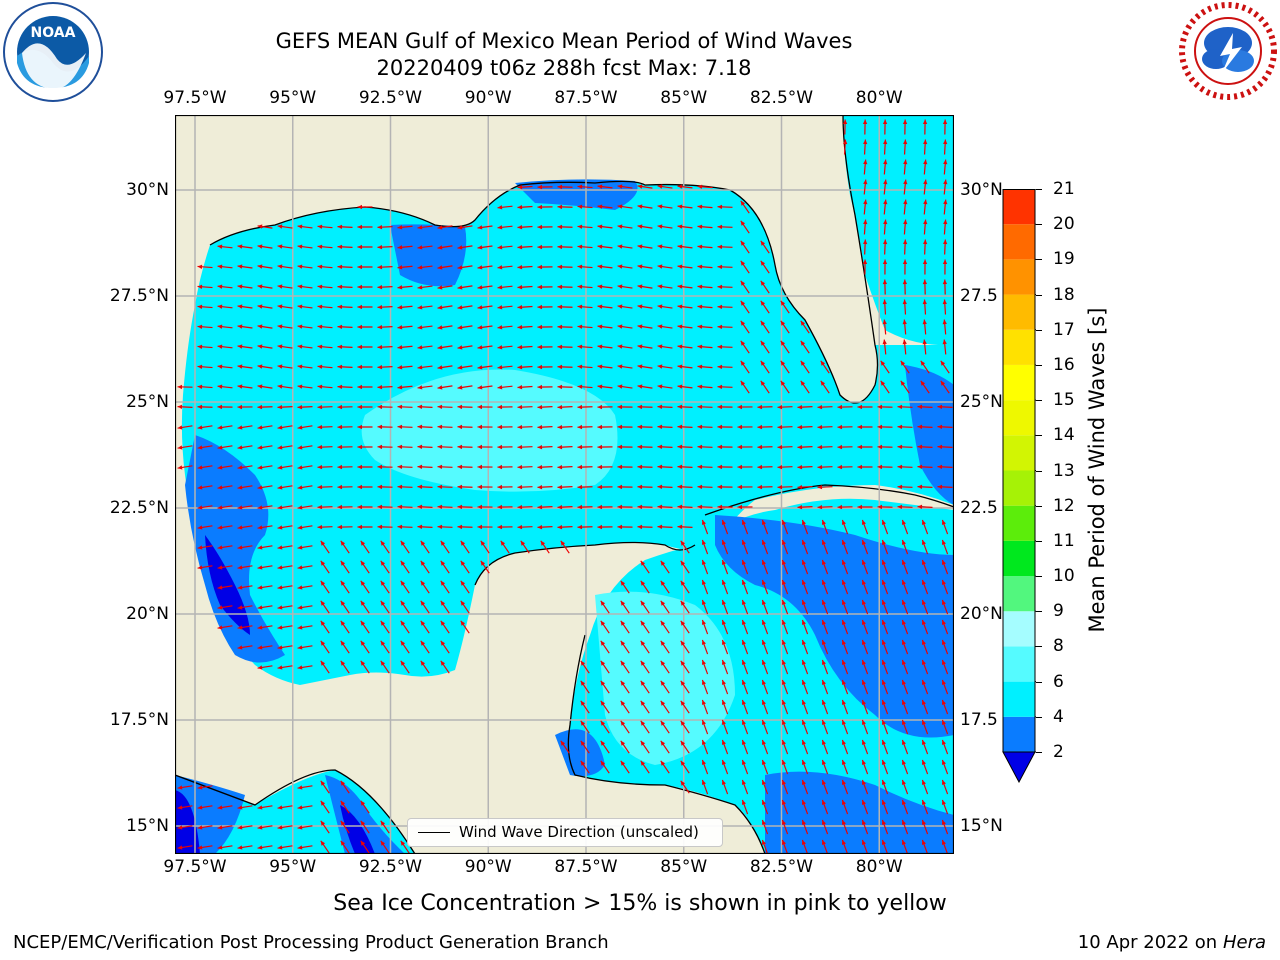 The width and height of the screenshot is (1280, 960). What do you see at coordinates (1058, 611) in the screenshot?
I see `colorbar-tick: 9` at bounding box center [1058, 611].